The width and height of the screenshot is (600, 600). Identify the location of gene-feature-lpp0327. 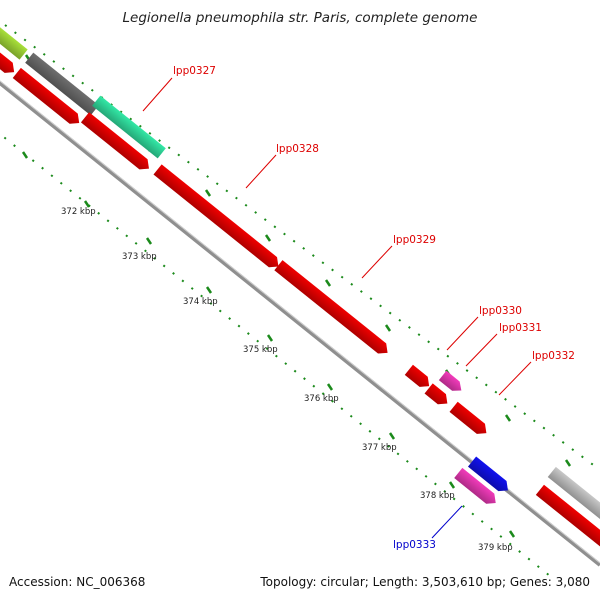
(129, 127).